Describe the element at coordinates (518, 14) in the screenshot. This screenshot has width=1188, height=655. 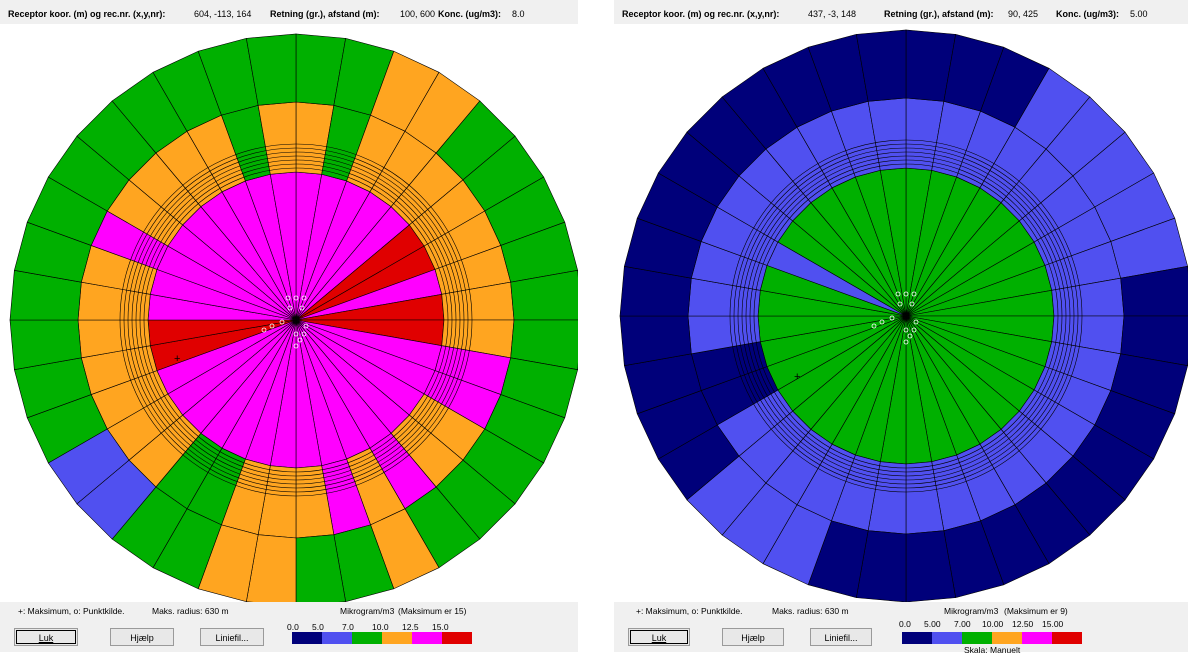
I see `concentration-value: 8.0` at that location.